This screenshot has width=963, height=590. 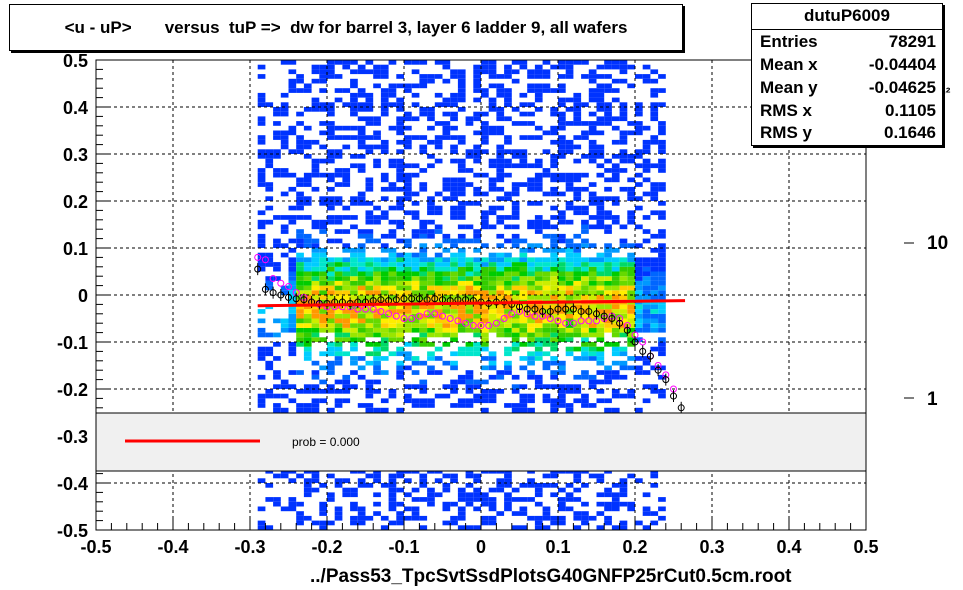 I want to click on y-tick-label: -0.2, so click(x=72, y=390).